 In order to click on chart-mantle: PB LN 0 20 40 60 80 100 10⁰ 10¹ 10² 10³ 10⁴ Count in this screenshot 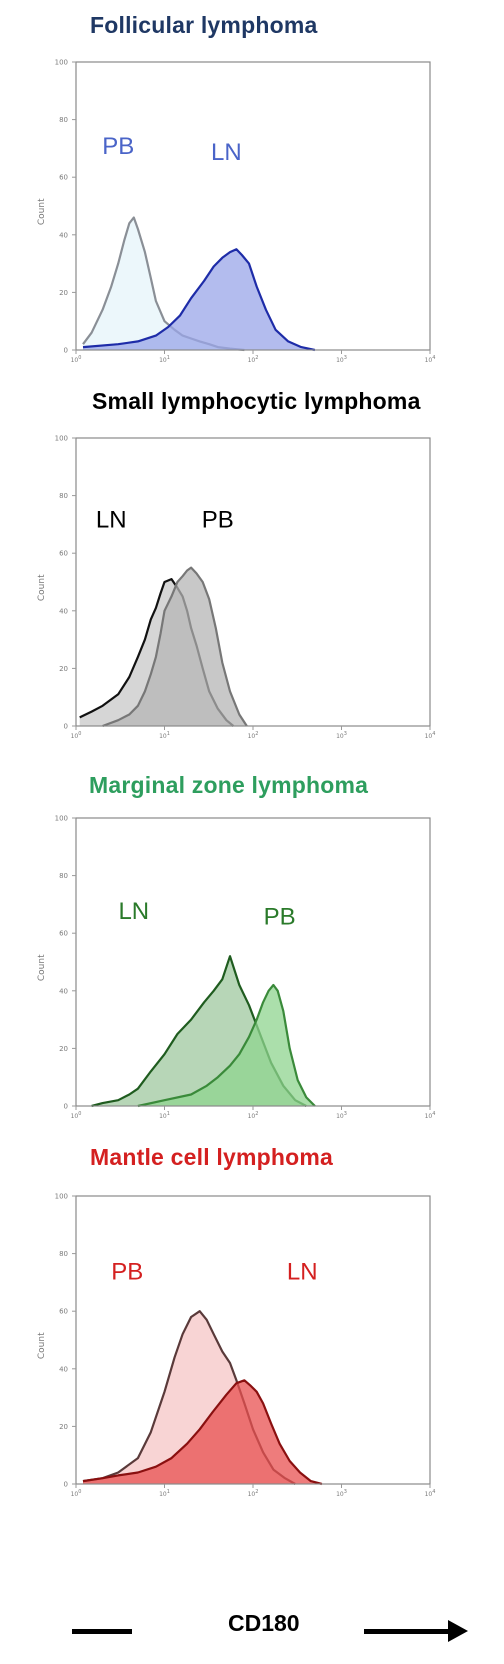, I will do `click(236, 1346)`.